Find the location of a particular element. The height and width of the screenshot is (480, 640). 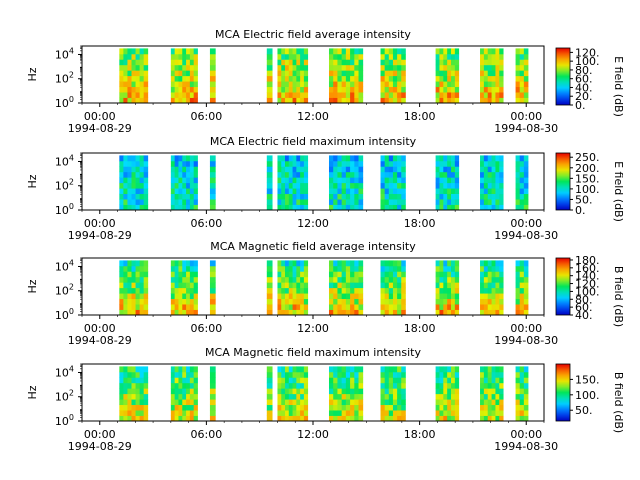

colorbar-tick-label: 200. is located at coordinates (587, 168).